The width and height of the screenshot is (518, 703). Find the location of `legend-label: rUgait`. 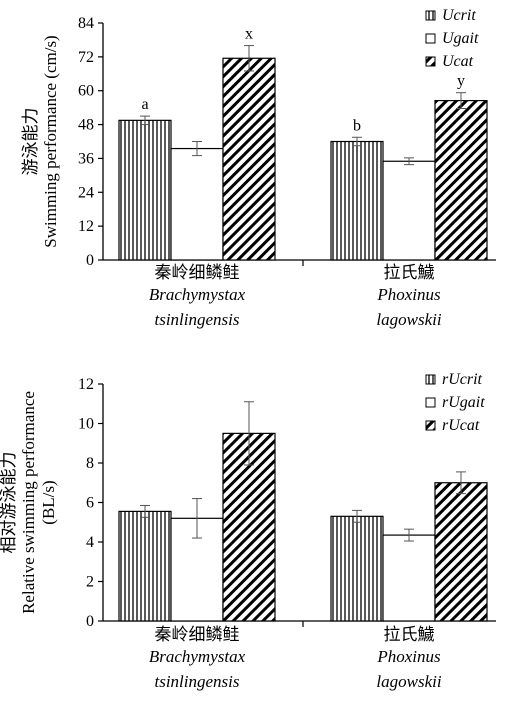

legend-label: rUgait is located at coordinates (463, 402).